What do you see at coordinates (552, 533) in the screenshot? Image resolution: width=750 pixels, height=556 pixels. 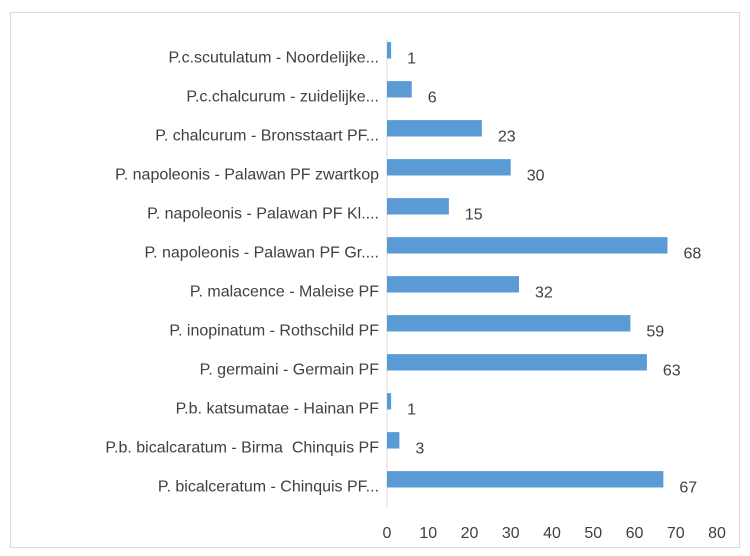 I see `x-tick-label: 40` at bounding box center [552, 533].